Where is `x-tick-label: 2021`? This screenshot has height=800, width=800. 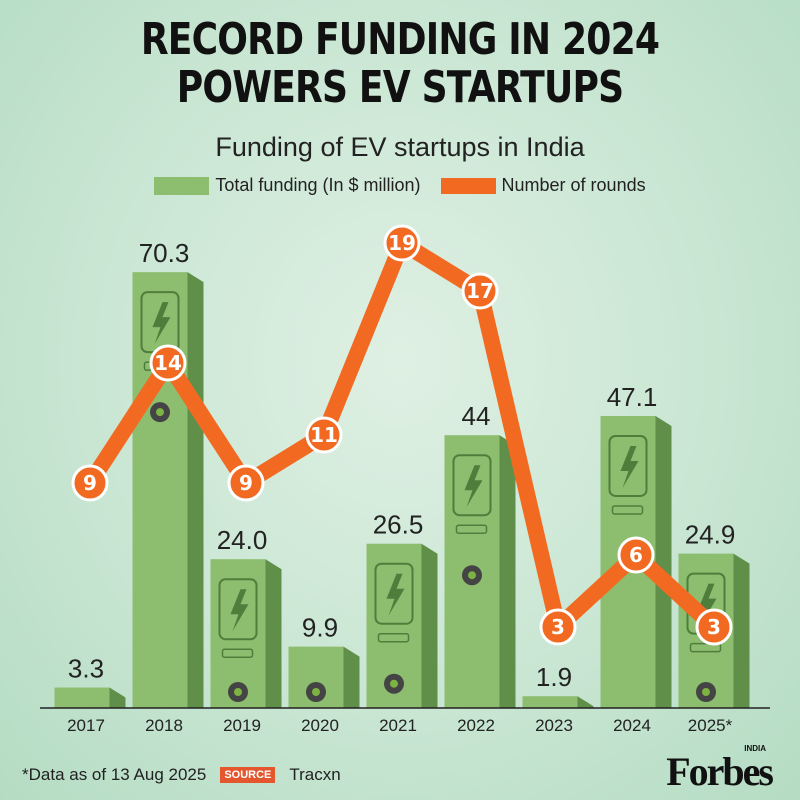
x-tick-label: 2021 is located at coordinates (398, 725).